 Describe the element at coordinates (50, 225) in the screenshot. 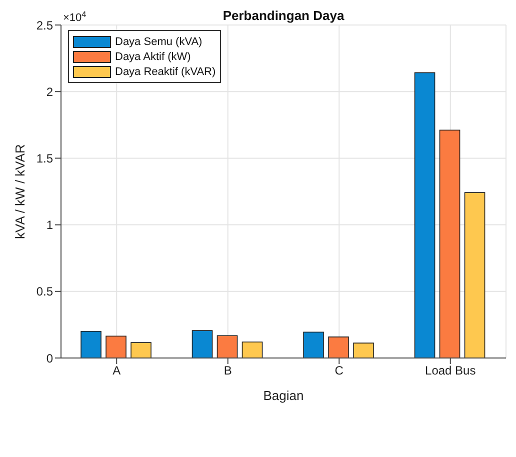

I see `y-tick-label: 1` at that location.